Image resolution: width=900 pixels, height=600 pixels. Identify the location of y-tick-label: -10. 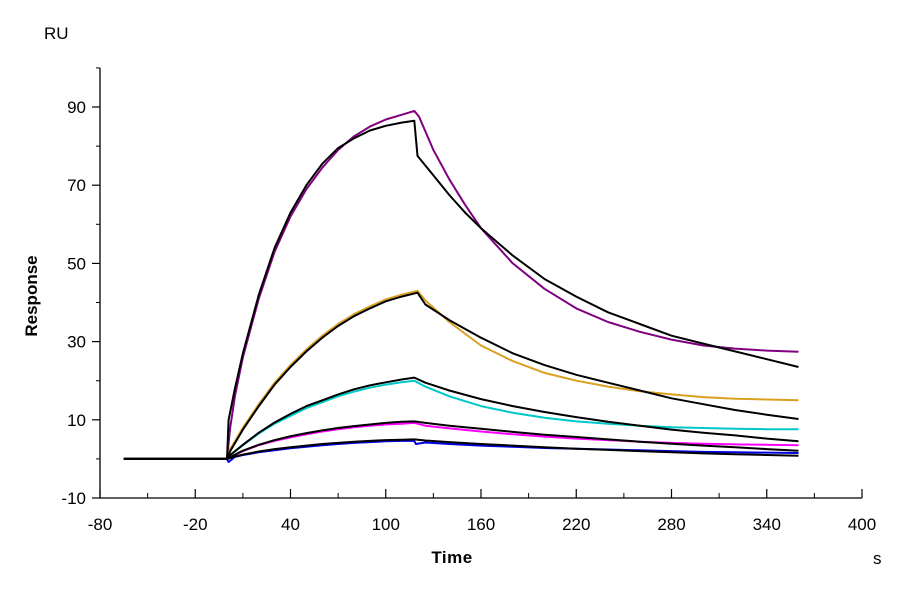
(73, 498).